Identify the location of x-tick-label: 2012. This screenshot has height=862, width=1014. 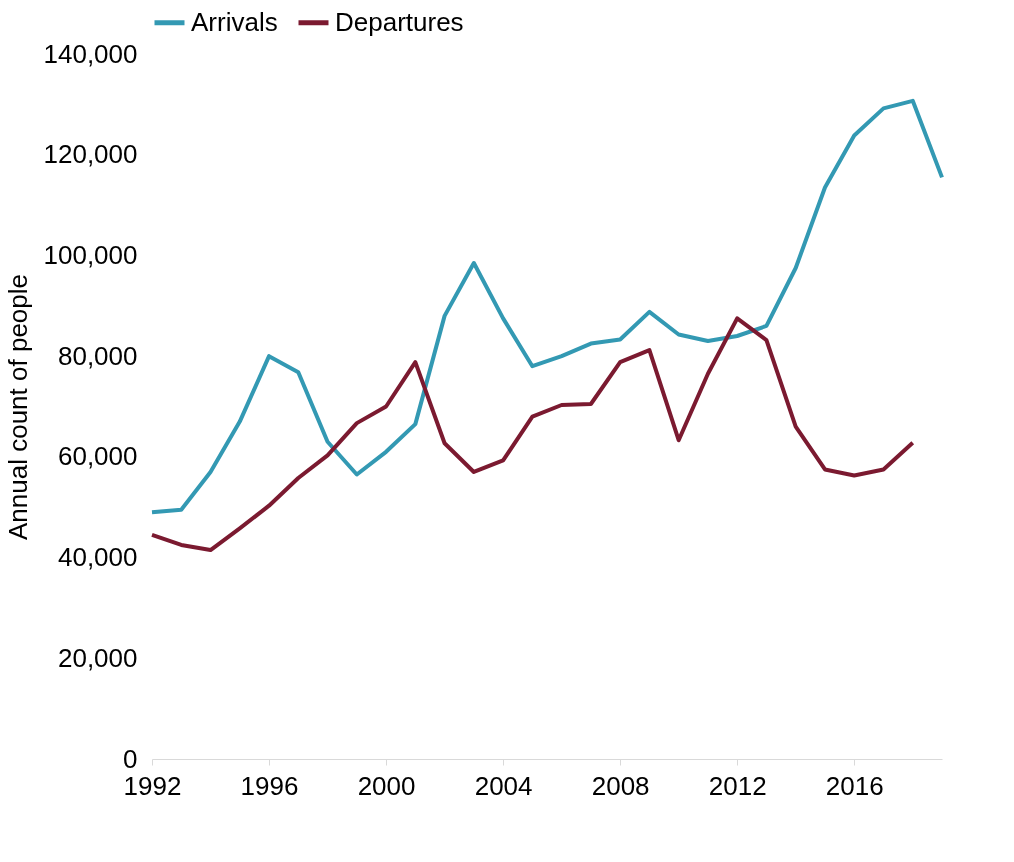
(737, 785).